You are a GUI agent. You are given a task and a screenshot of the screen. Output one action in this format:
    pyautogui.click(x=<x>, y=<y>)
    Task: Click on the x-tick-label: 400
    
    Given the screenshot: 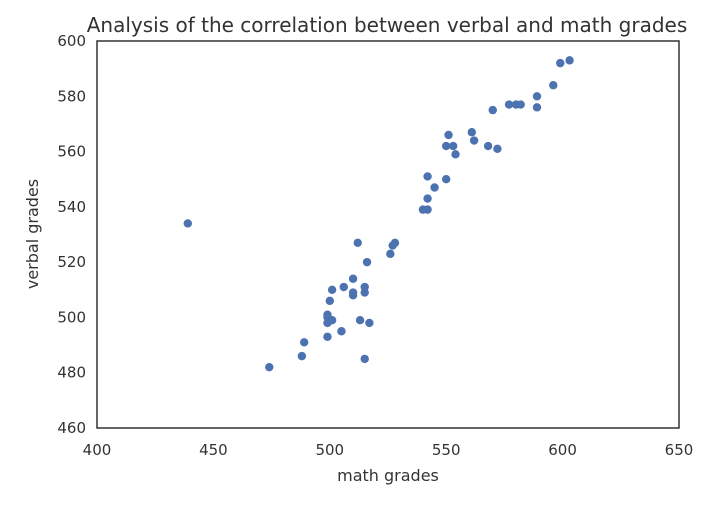 What is the action you would take?
    pyautogui.click(x=97, y=450)
    